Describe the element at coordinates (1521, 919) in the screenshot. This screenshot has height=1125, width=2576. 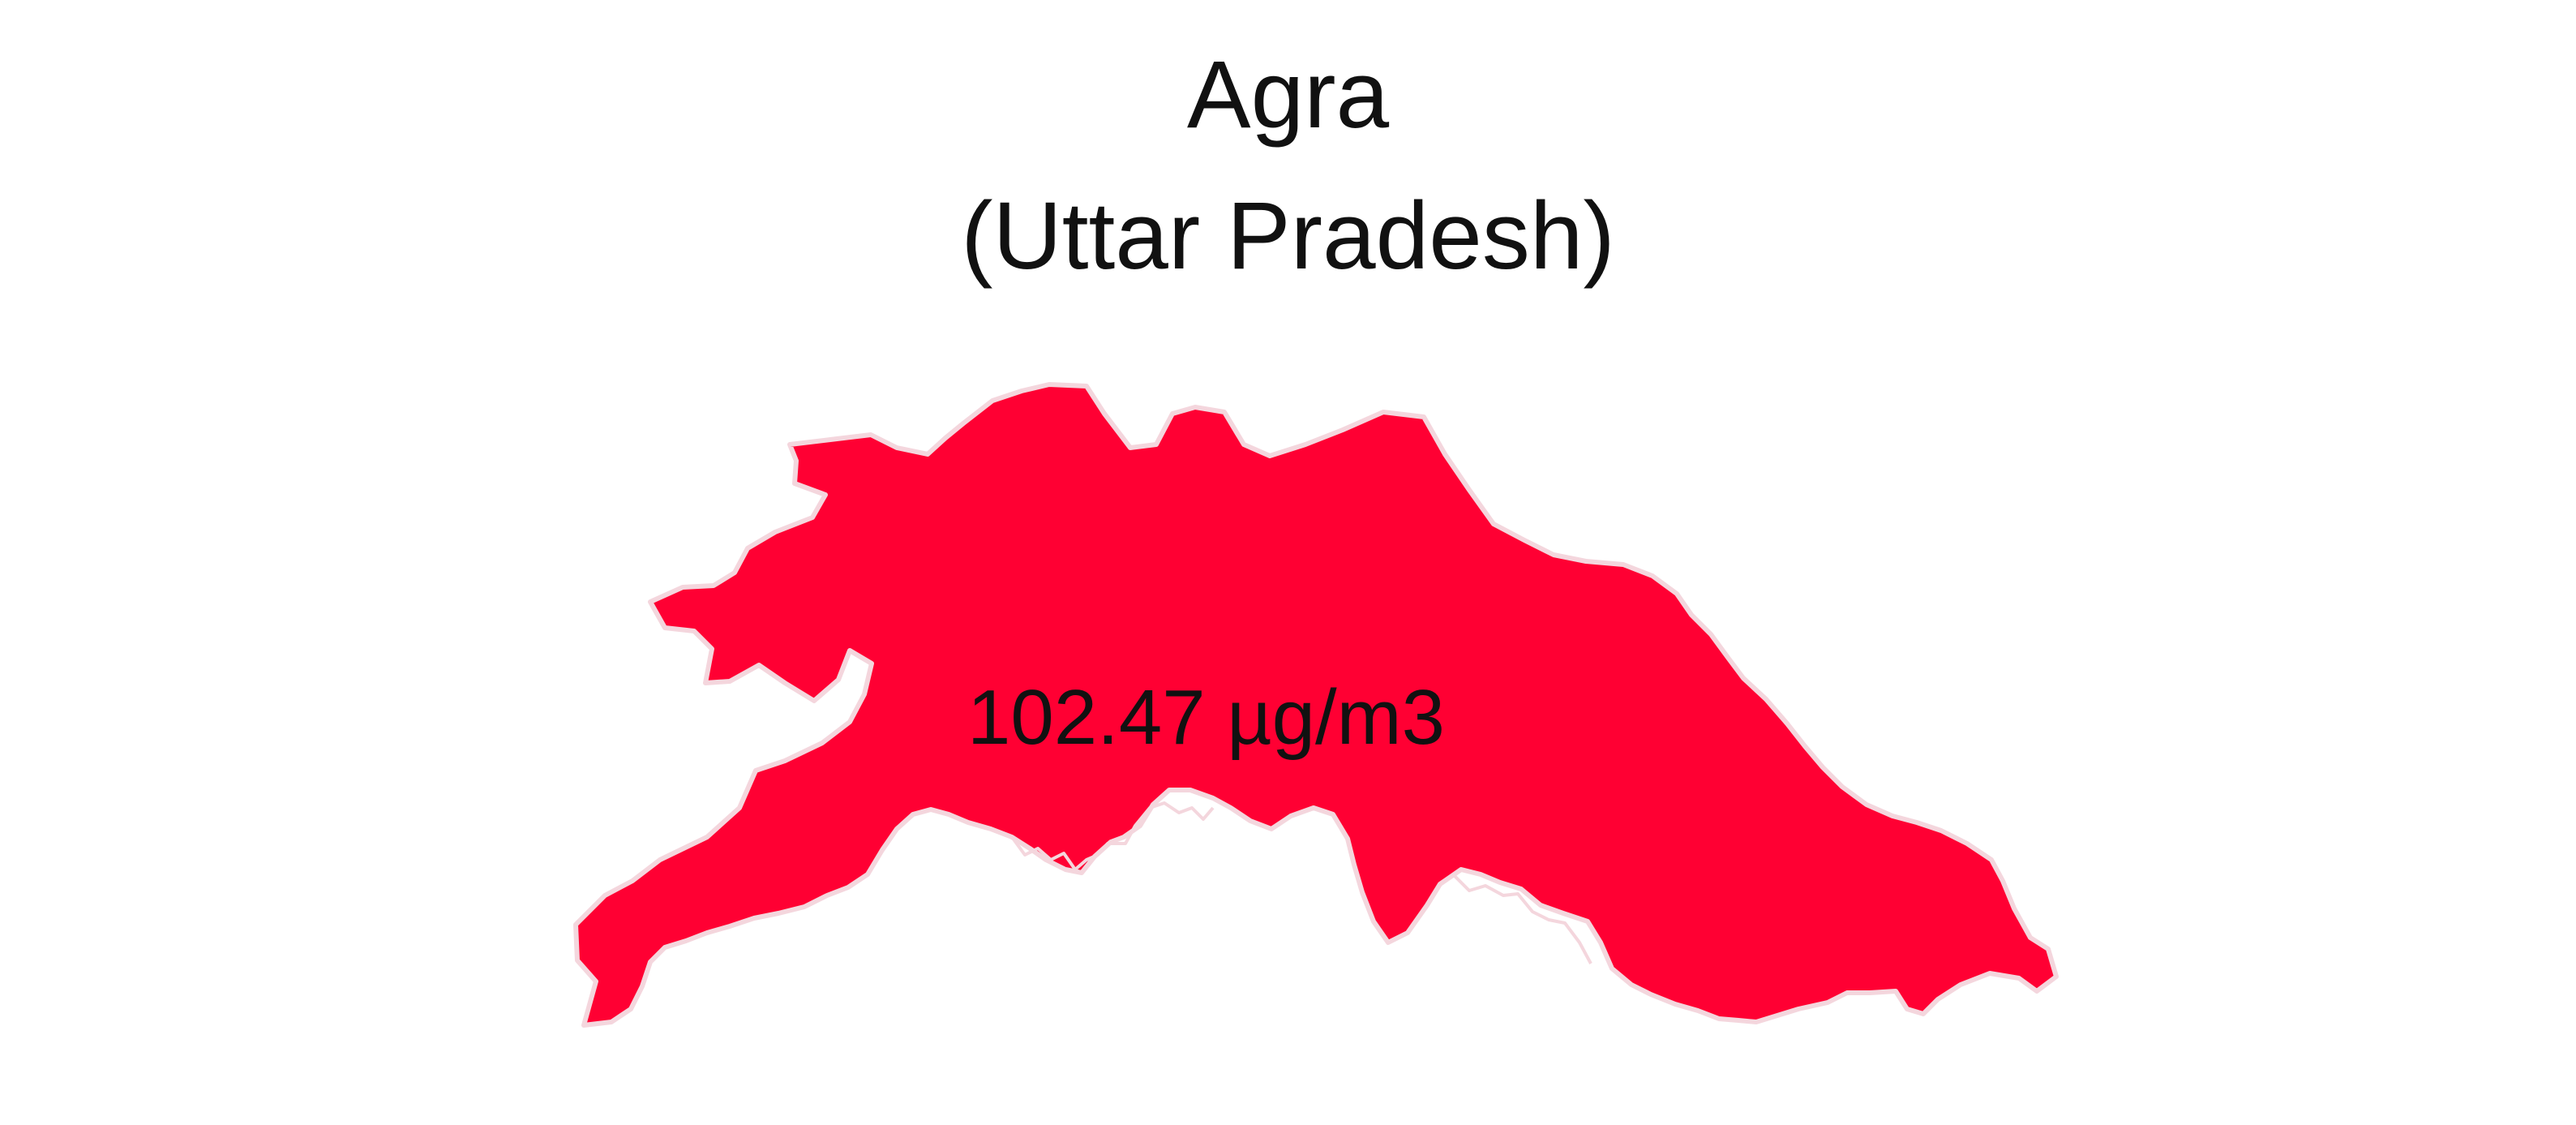
I see `agra-district-right-lobe-detail` at that location.